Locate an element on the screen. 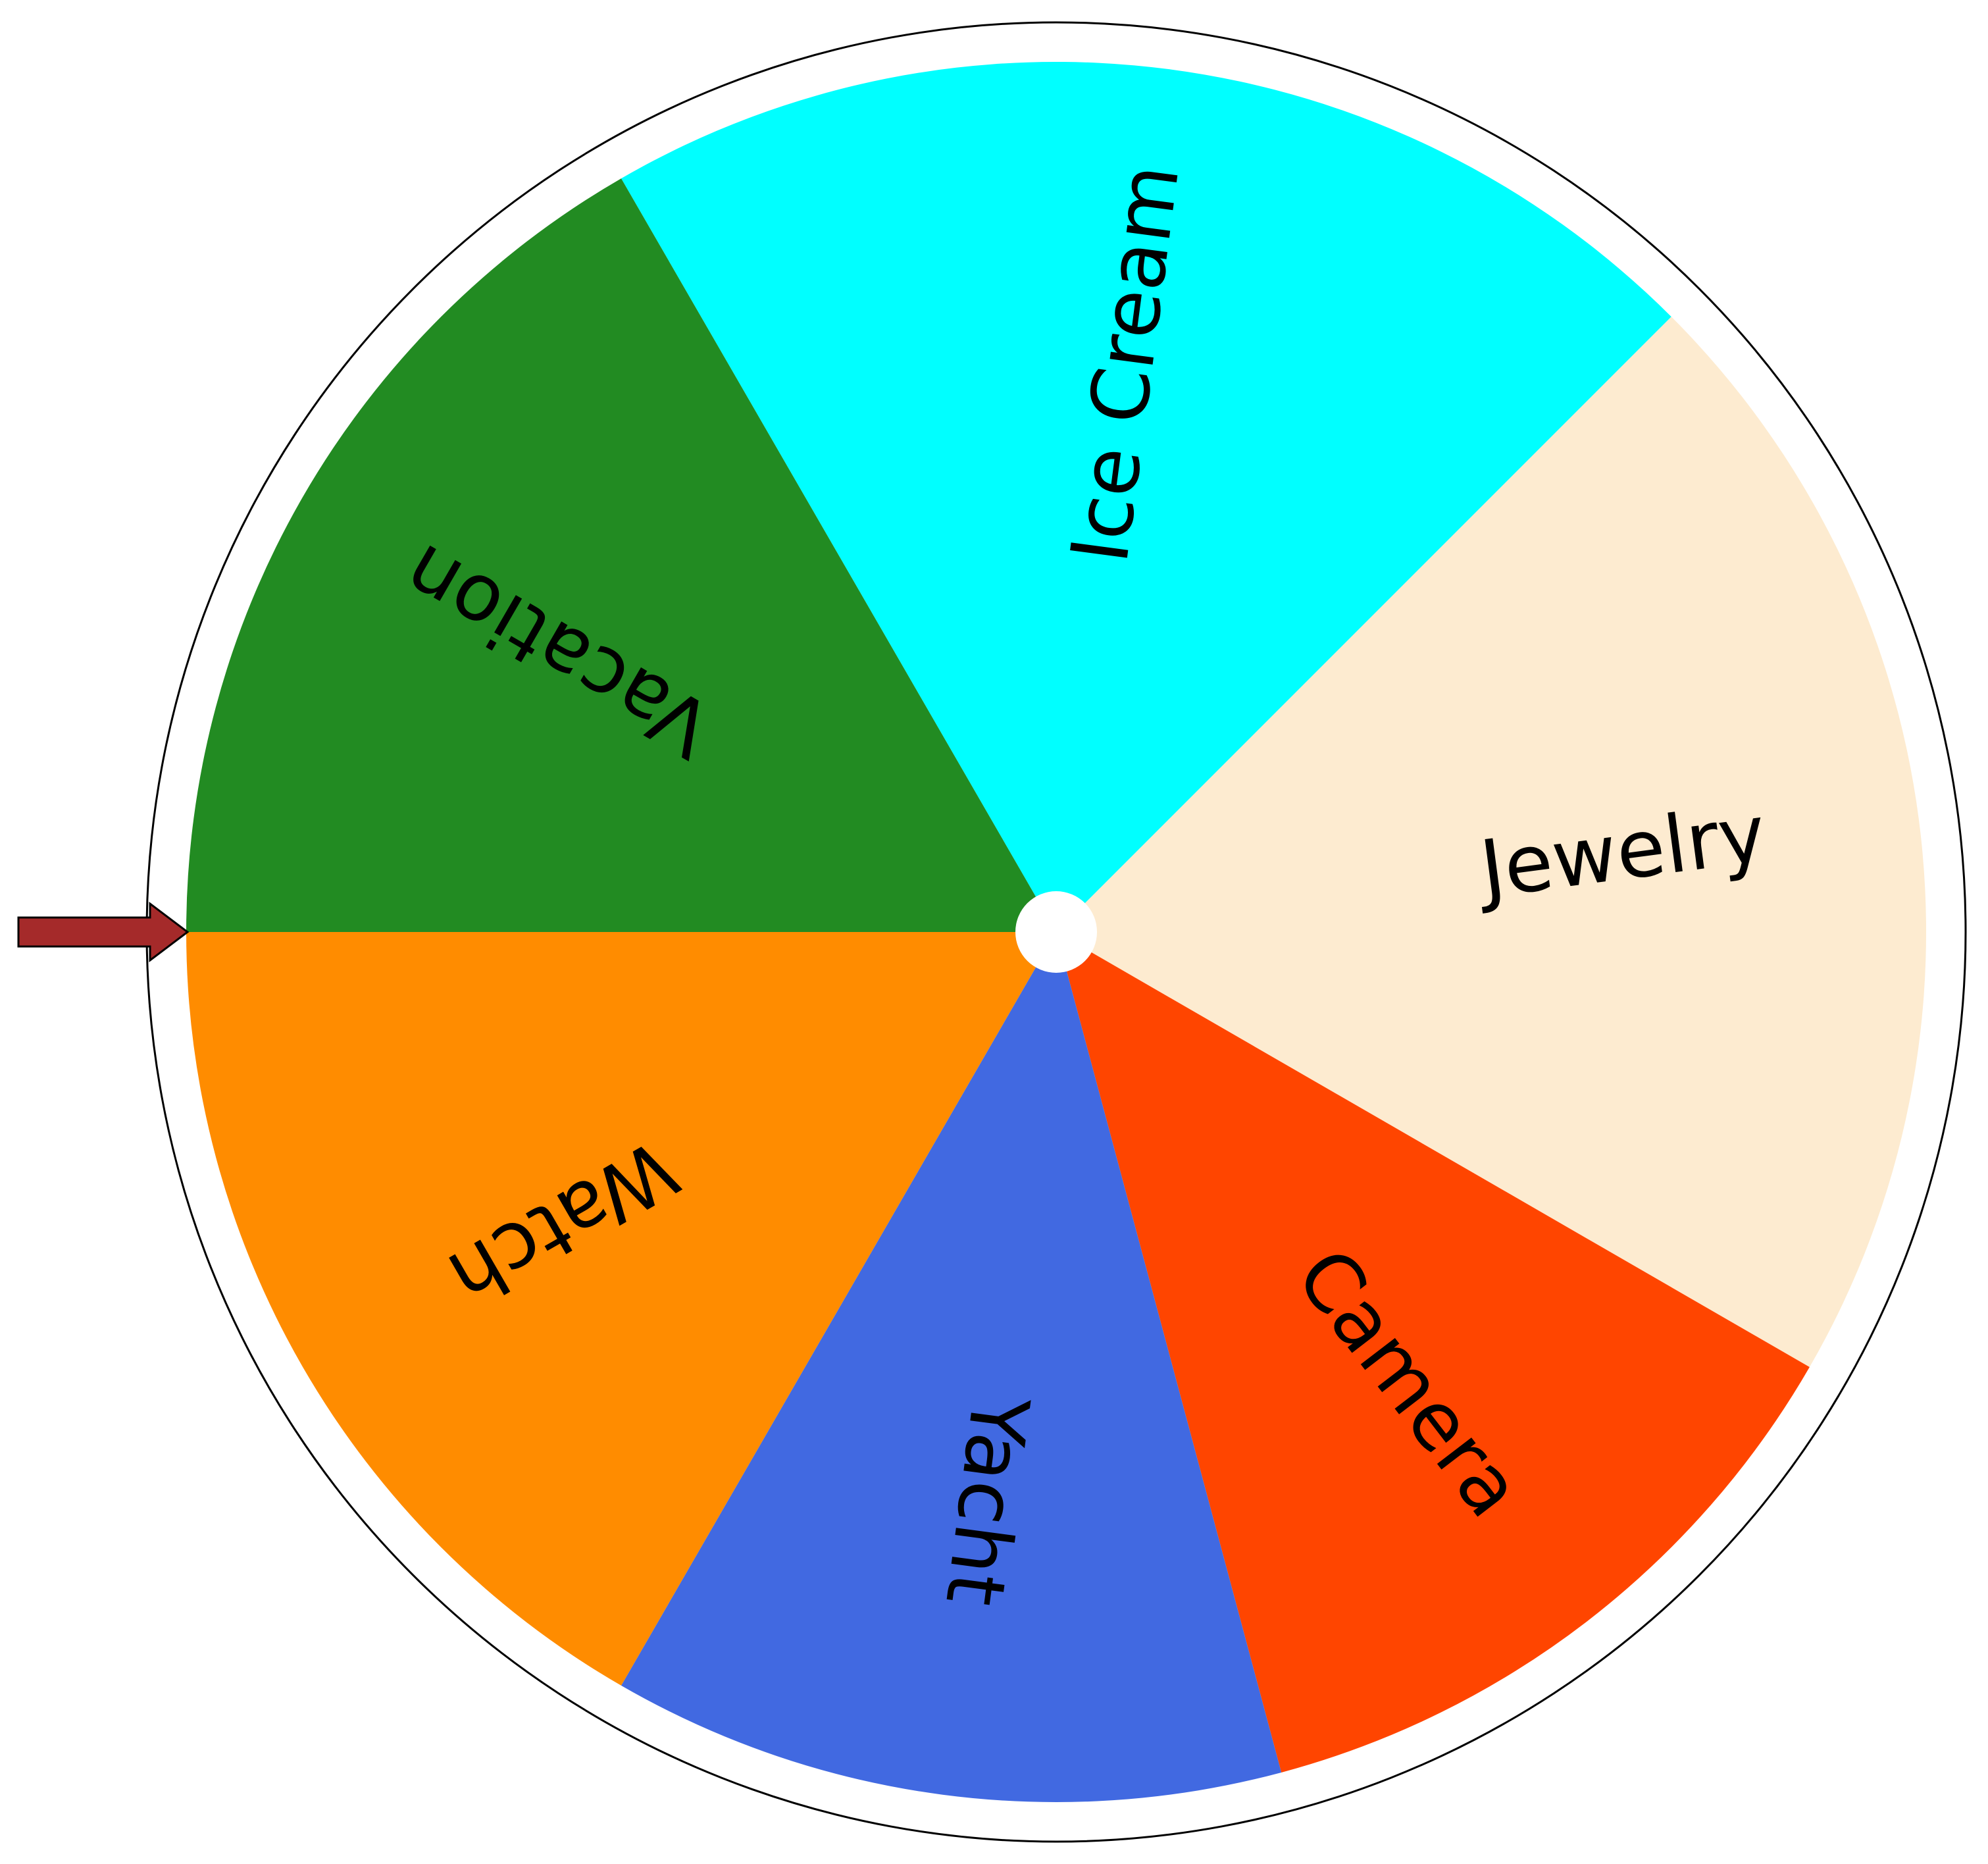 Image resolution: width=1988 pixels, height=1864 pixels. pointer-arrow-icon is located at coordinates (103, 932).